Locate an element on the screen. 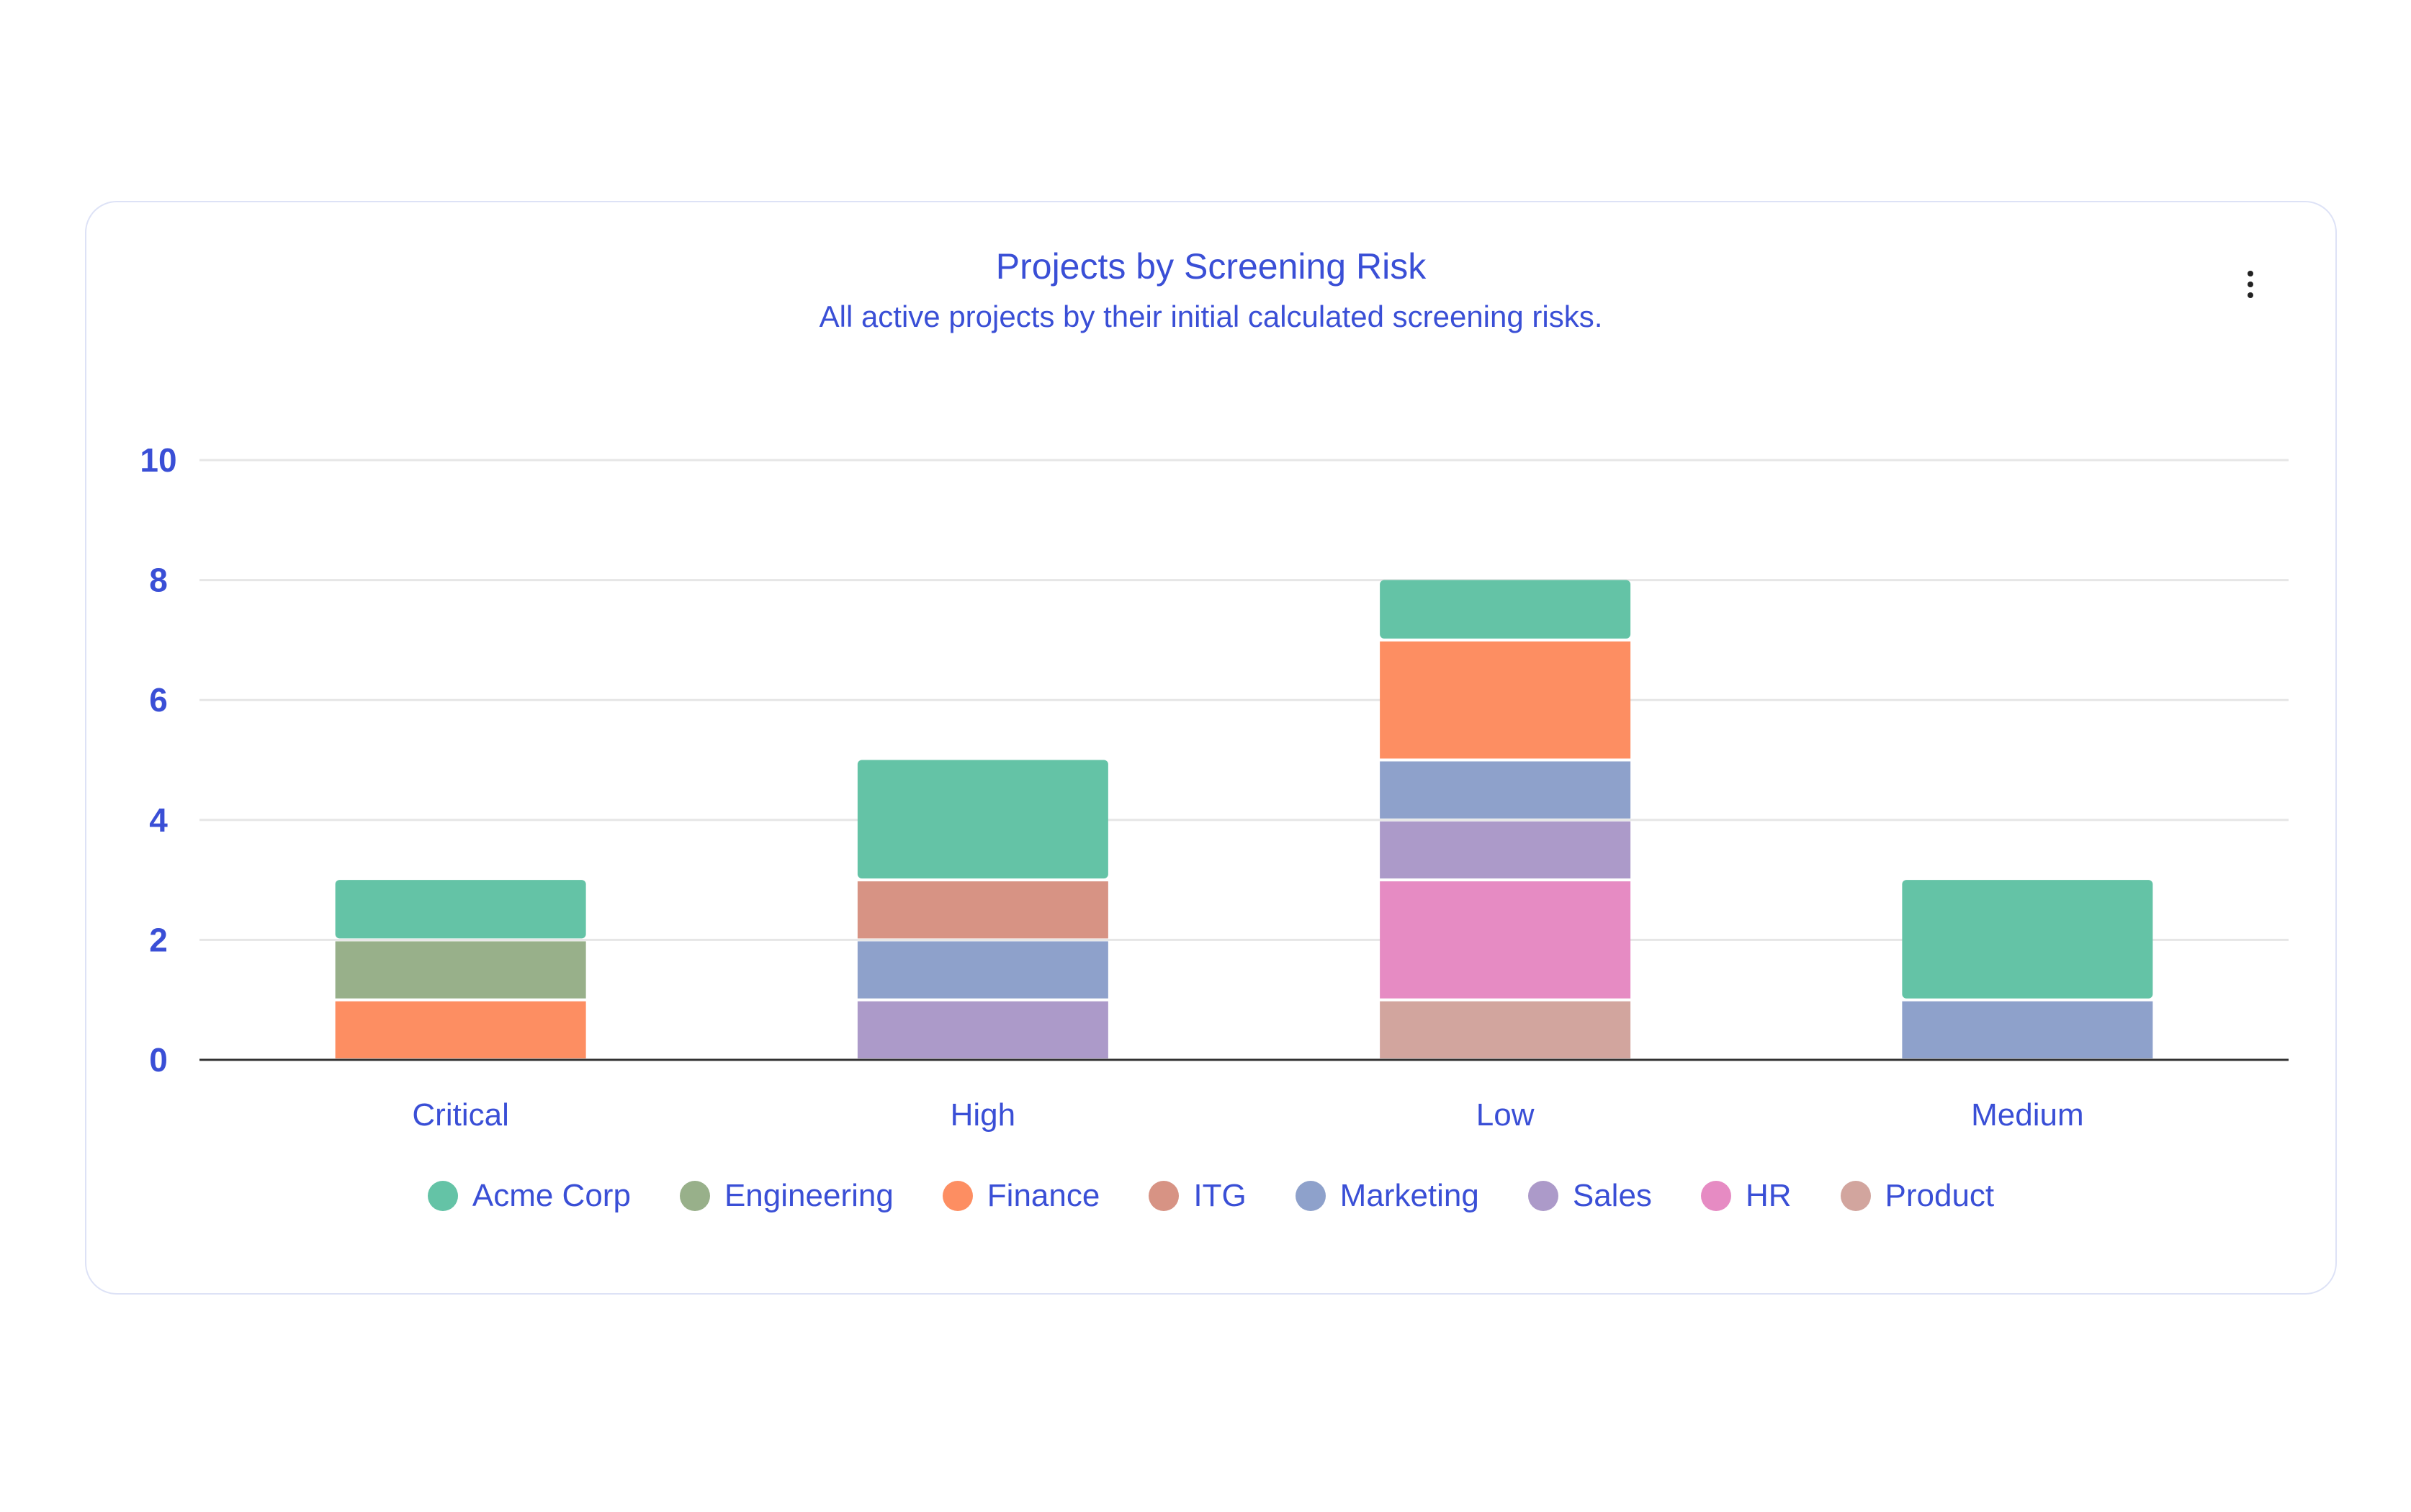  legend-label: Engineering is located at coordinates (809, 1195).